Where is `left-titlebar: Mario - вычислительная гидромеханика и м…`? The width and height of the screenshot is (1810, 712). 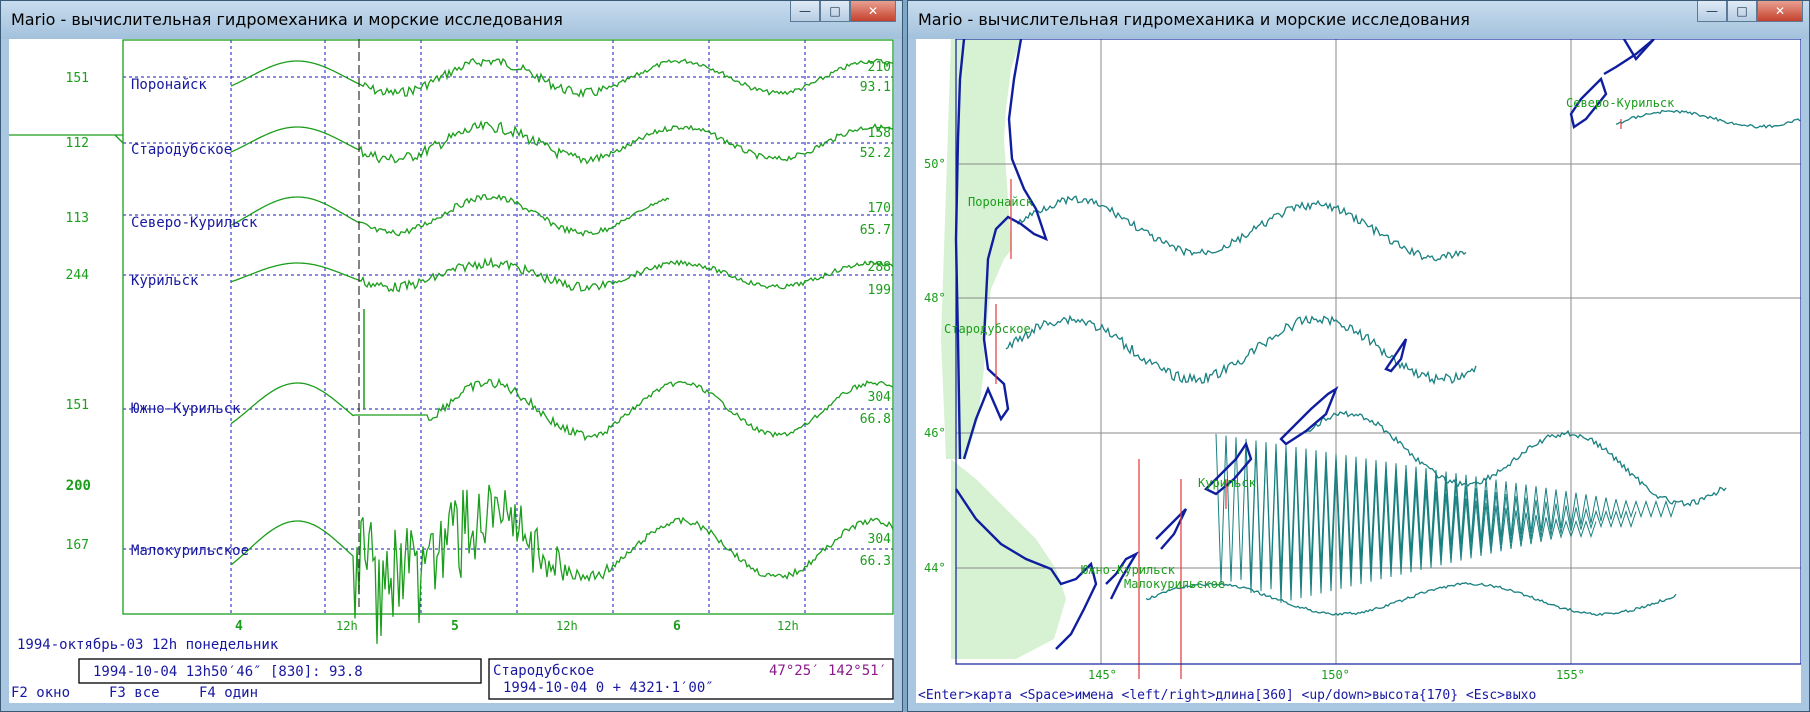
left-titlebar: Mario - вычислительная гидромеханика и м… is located at coordinates (451, 20).